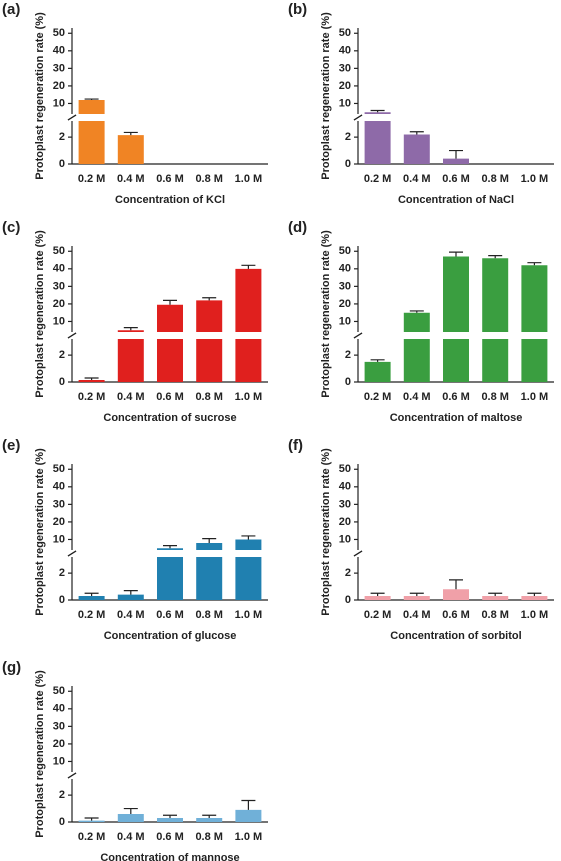 This screenshot has height=861, width=561. What do you see at coordinates (169, 856) in the screenshot?
I see `x-axis-label: Concentration of mannose` at bounding box center [169, 856].